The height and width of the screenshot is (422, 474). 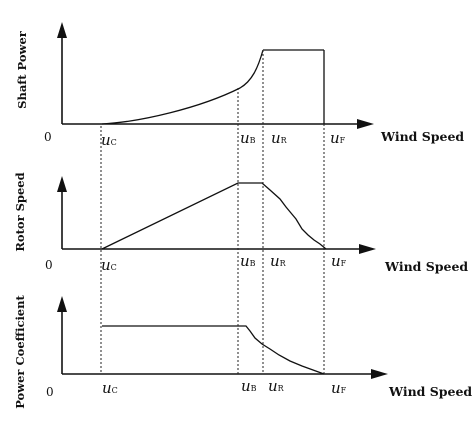 I want to click on y-axis-label-shaft-power: Shaft Power, so click(x=22, y=69).